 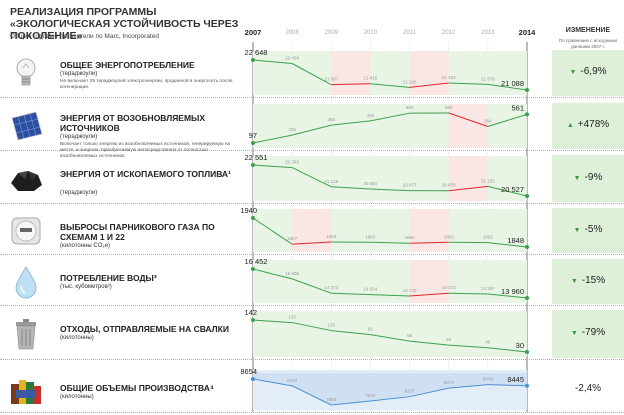 What do you see at coordinates (512, 189) in the screenshot?
I see `value-label: 20 527` at bounding box center [512, 189].